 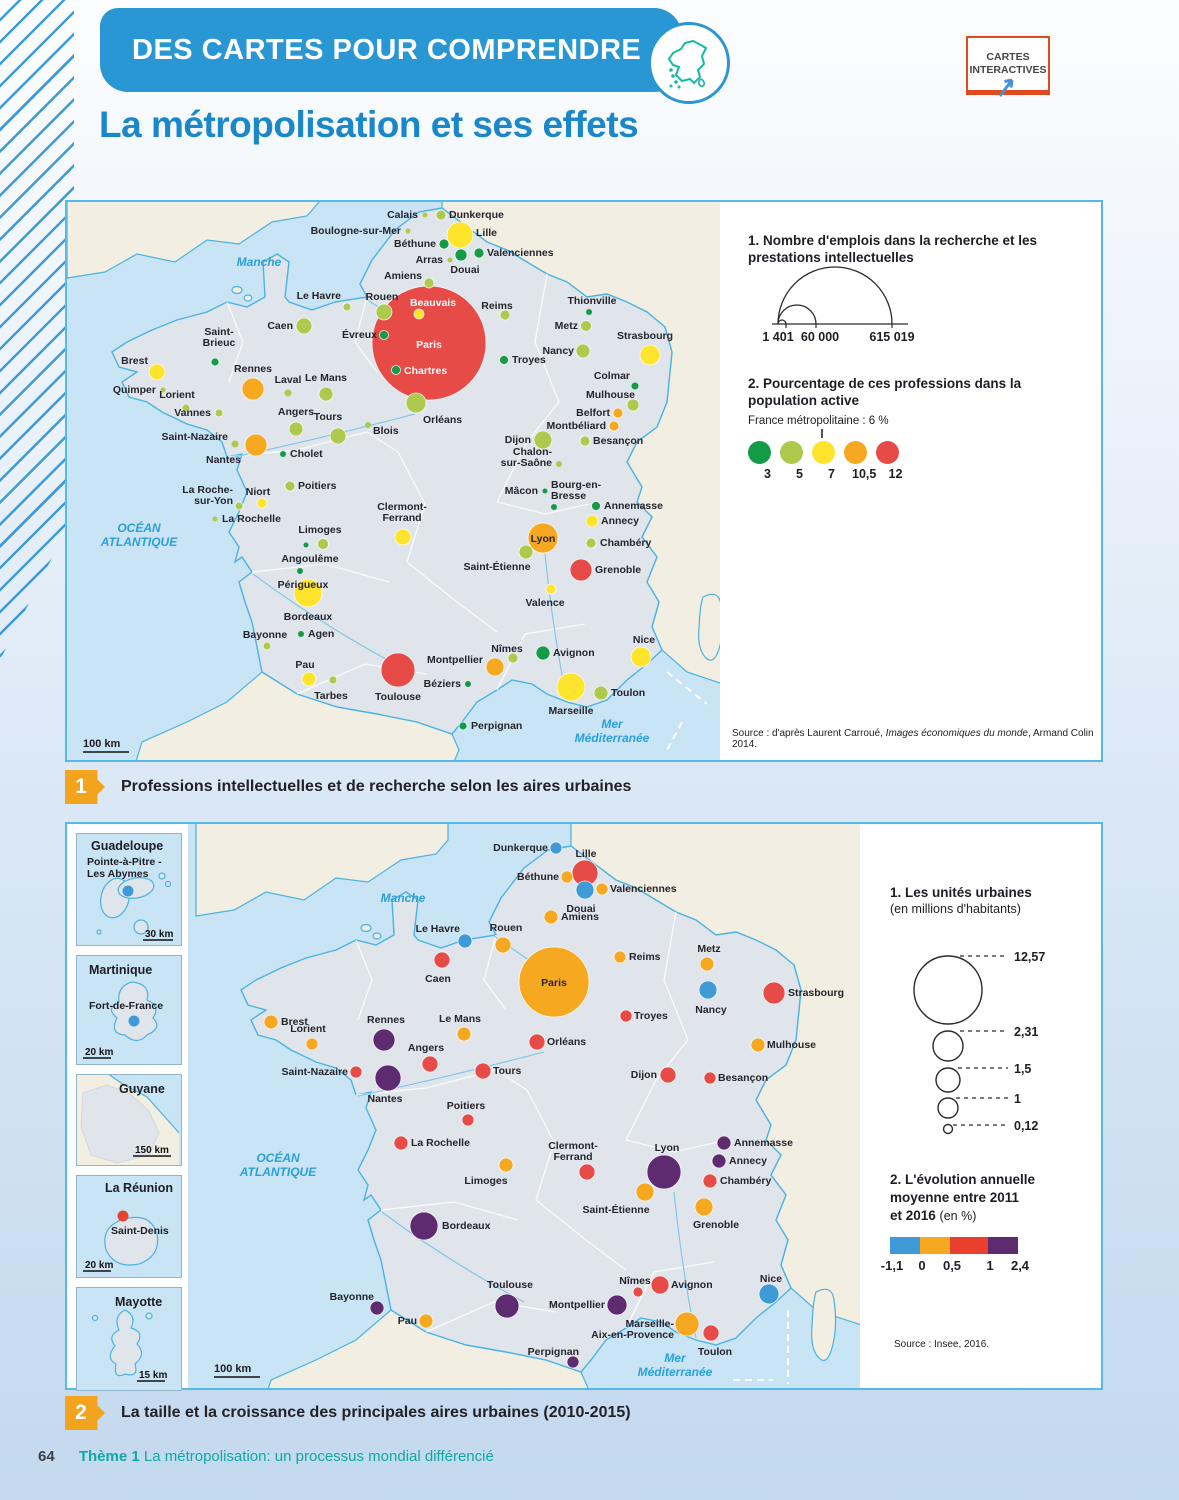 I want to click on city-dot-toulouse, so click(x=507, y=1306).